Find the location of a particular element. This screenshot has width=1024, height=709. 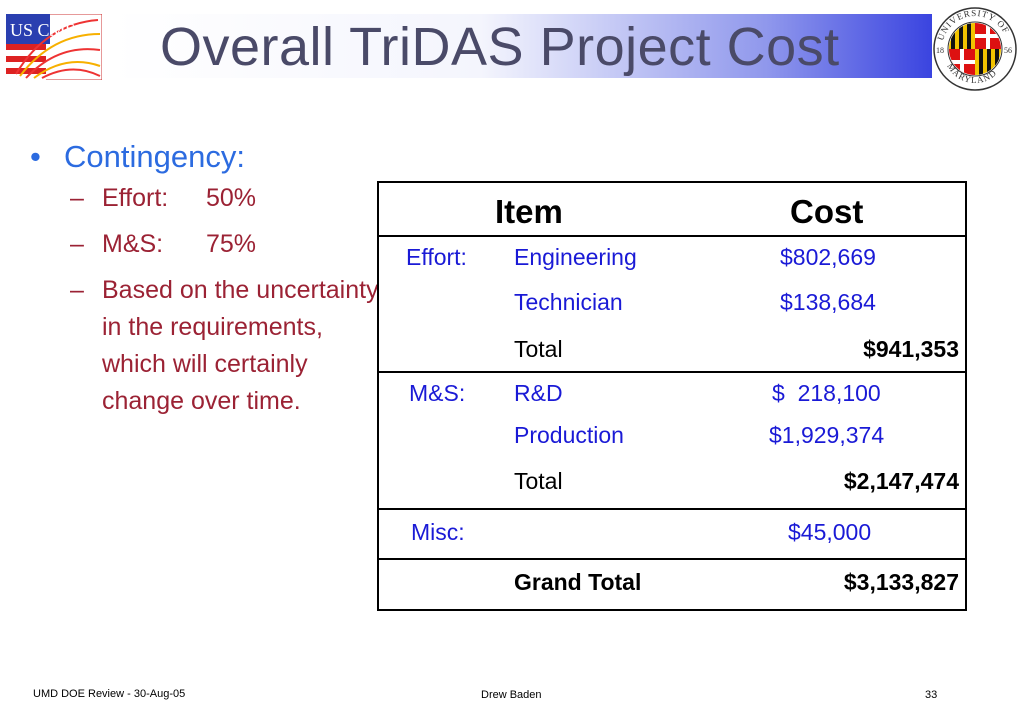

sub-bullet-ms: – M&S: 75% is located at coordinates (200, 244).